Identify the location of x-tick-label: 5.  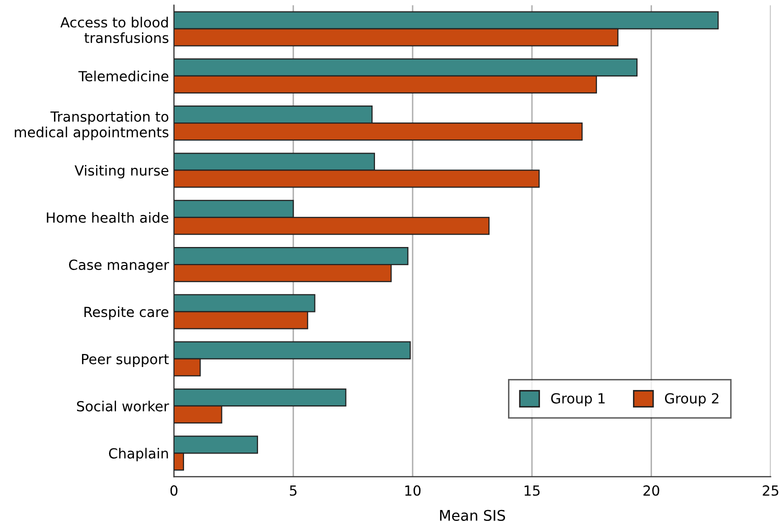
(293, 490).